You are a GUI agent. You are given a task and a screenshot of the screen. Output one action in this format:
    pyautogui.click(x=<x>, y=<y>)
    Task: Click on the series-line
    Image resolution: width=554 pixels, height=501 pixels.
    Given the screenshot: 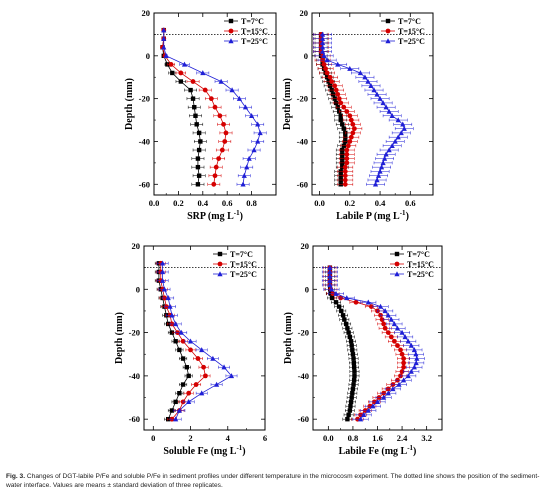 What is the action you would take?
    pyautogui.click(x=367, y=343)
    